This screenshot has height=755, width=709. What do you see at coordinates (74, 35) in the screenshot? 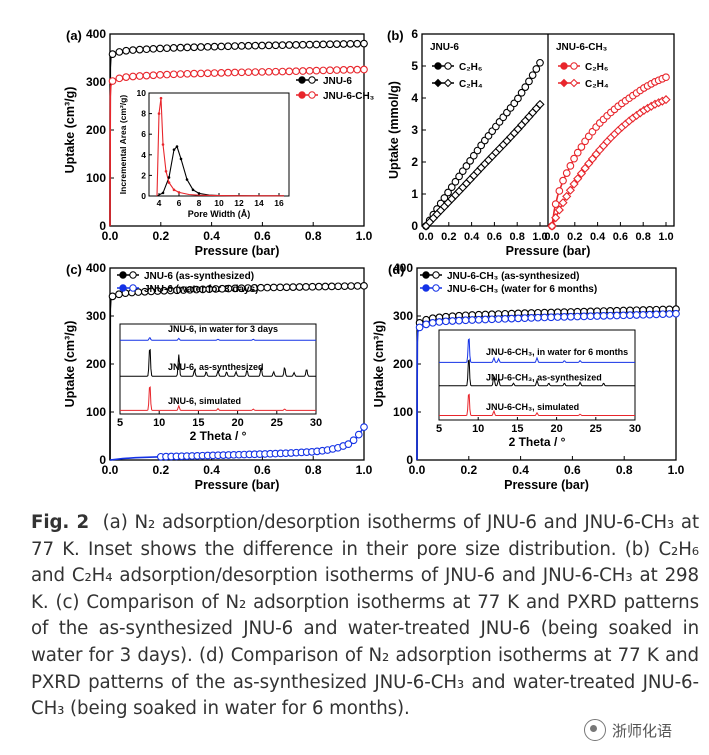
I see `panel-label: (a)` at bounding box center [74, 35].